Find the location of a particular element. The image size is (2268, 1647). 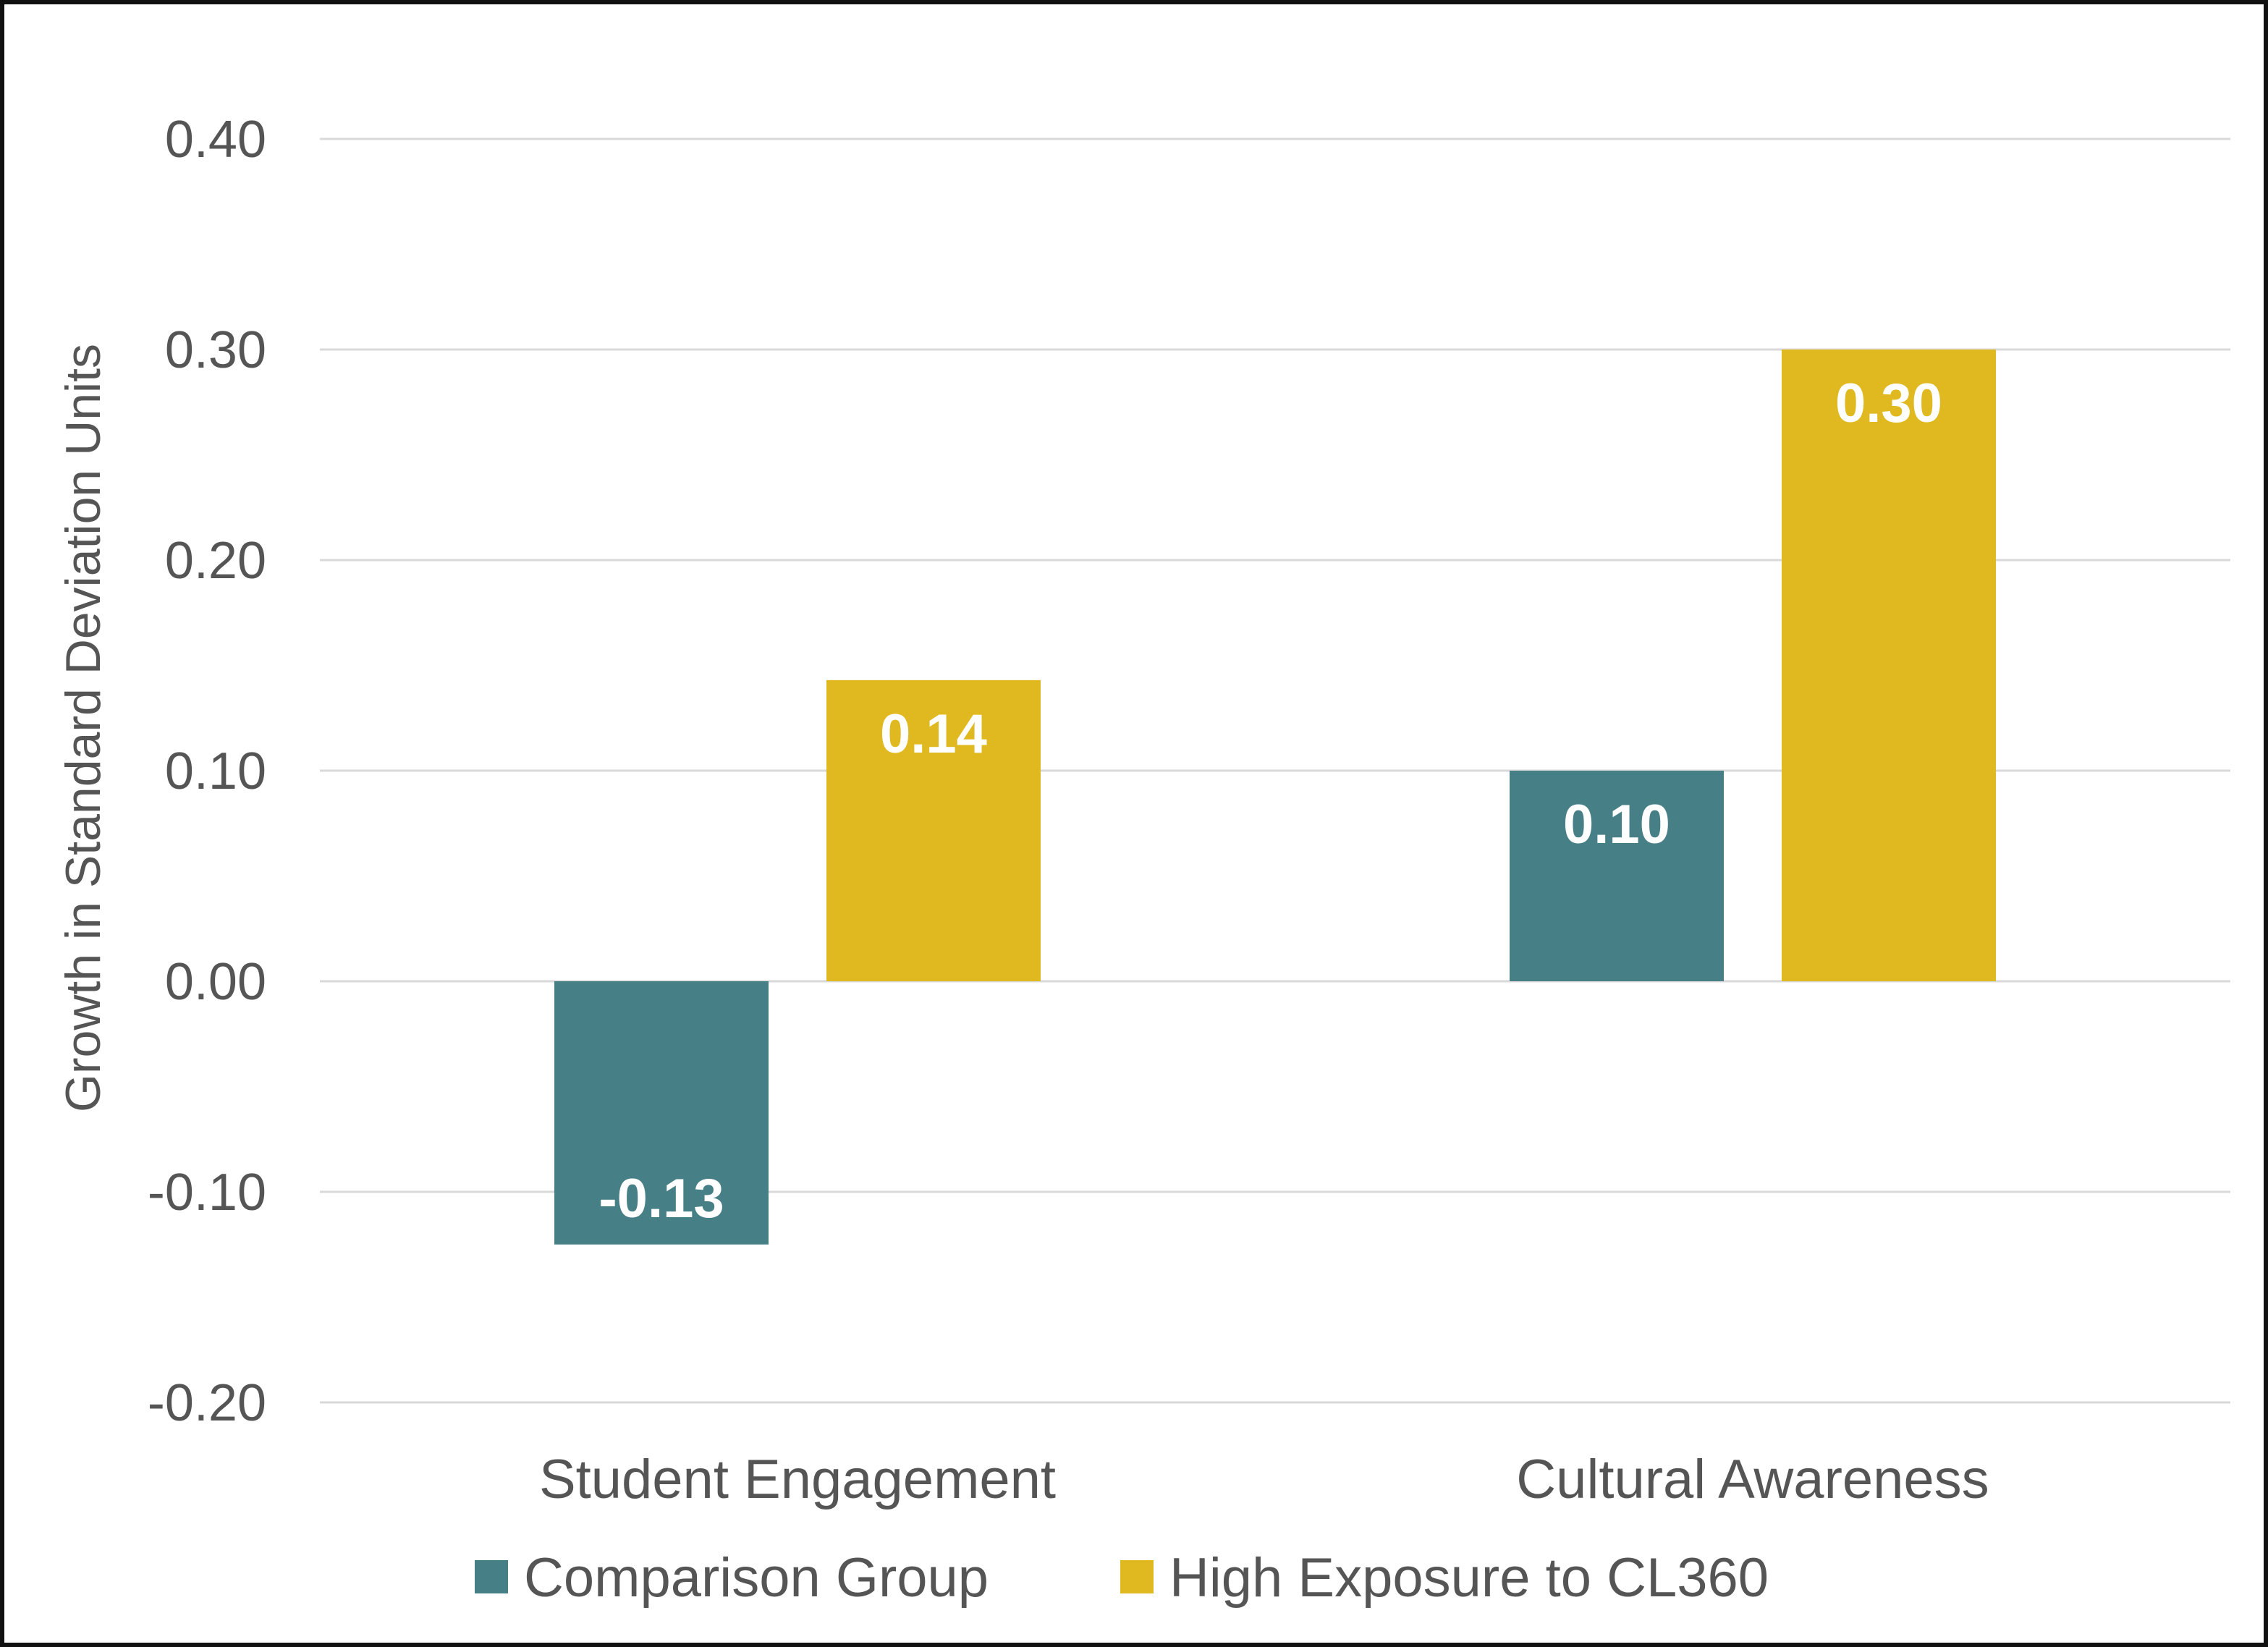

y-tick-label: 0.00 is located at coordinates (215, 982).